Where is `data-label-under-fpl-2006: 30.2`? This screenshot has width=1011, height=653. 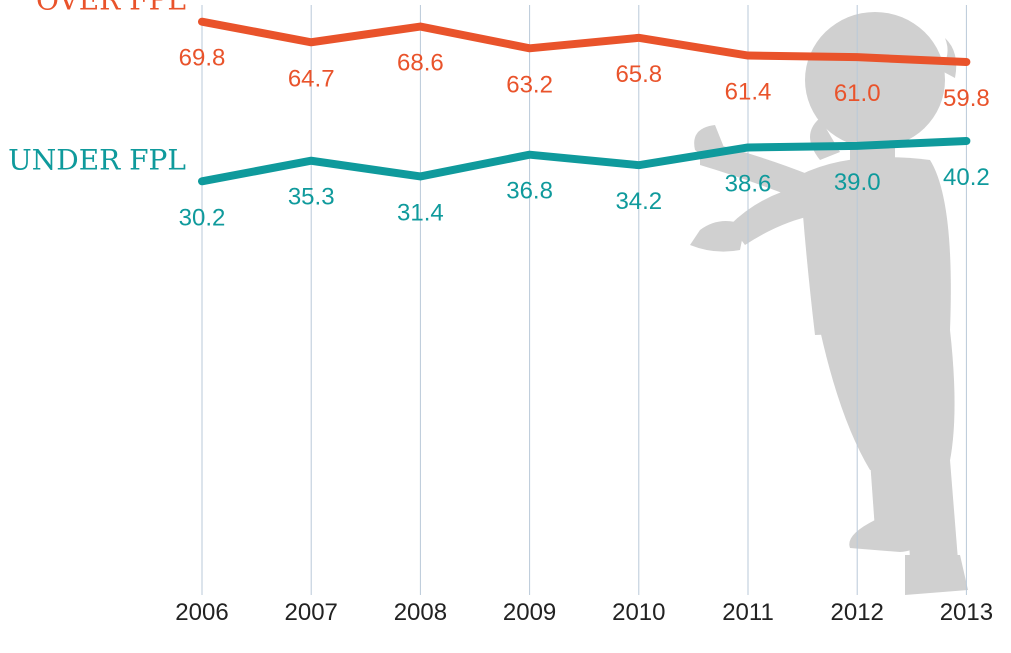 data-label-under-fpl-2006: 30.2 is located at coordinates (202, 217).